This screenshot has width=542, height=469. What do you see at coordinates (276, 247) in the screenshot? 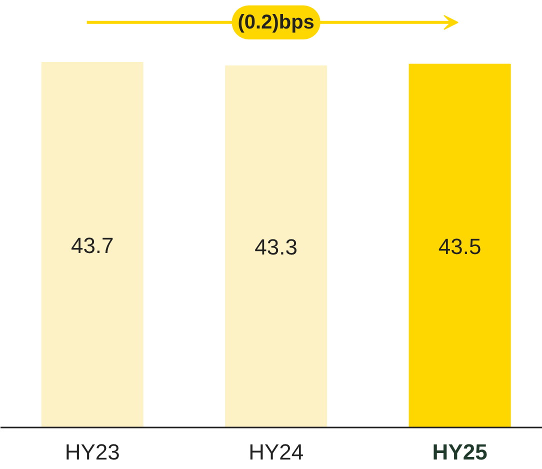
I see `data-label: 43.3` at bounding box center [276, 247].